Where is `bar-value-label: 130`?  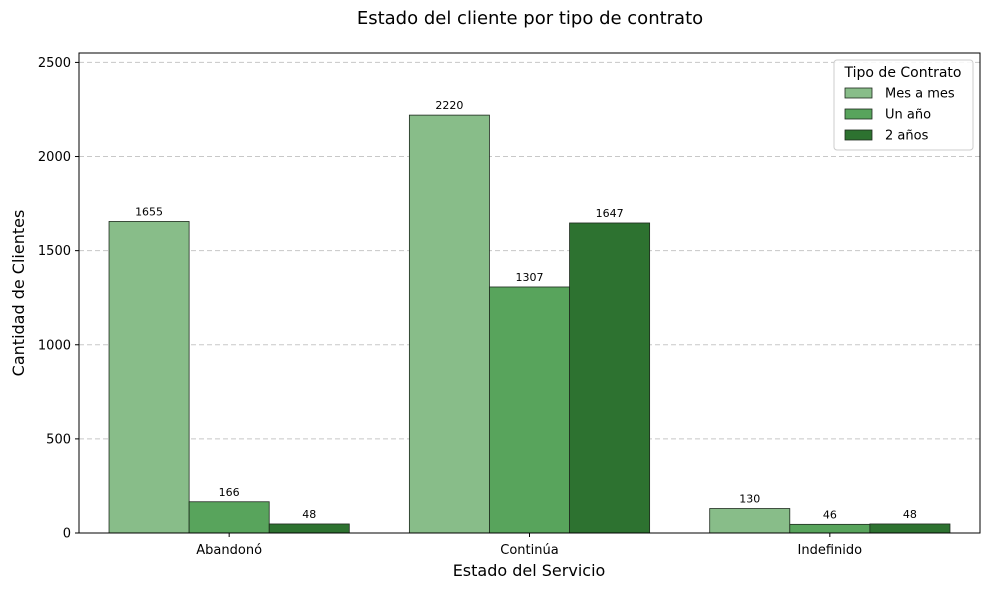 bar-value-label: 130 is located at coordinates (749, 499).